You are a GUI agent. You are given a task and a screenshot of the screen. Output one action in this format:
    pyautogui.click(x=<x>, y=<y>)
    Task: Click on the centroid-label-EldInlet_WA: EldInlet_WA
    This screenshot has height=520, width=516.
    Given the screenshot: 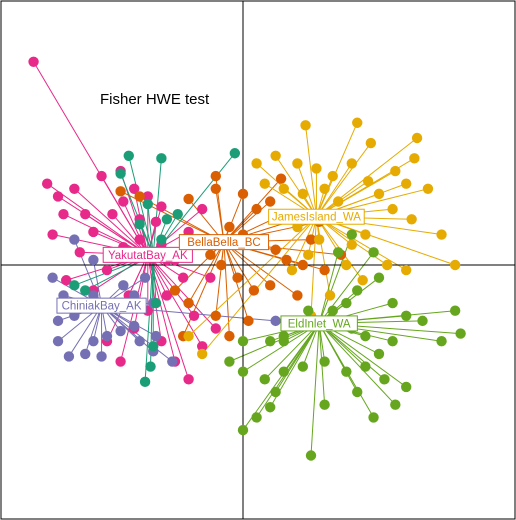 What is the action you would take?
    pyautogui.click(x=319, y=323)
    